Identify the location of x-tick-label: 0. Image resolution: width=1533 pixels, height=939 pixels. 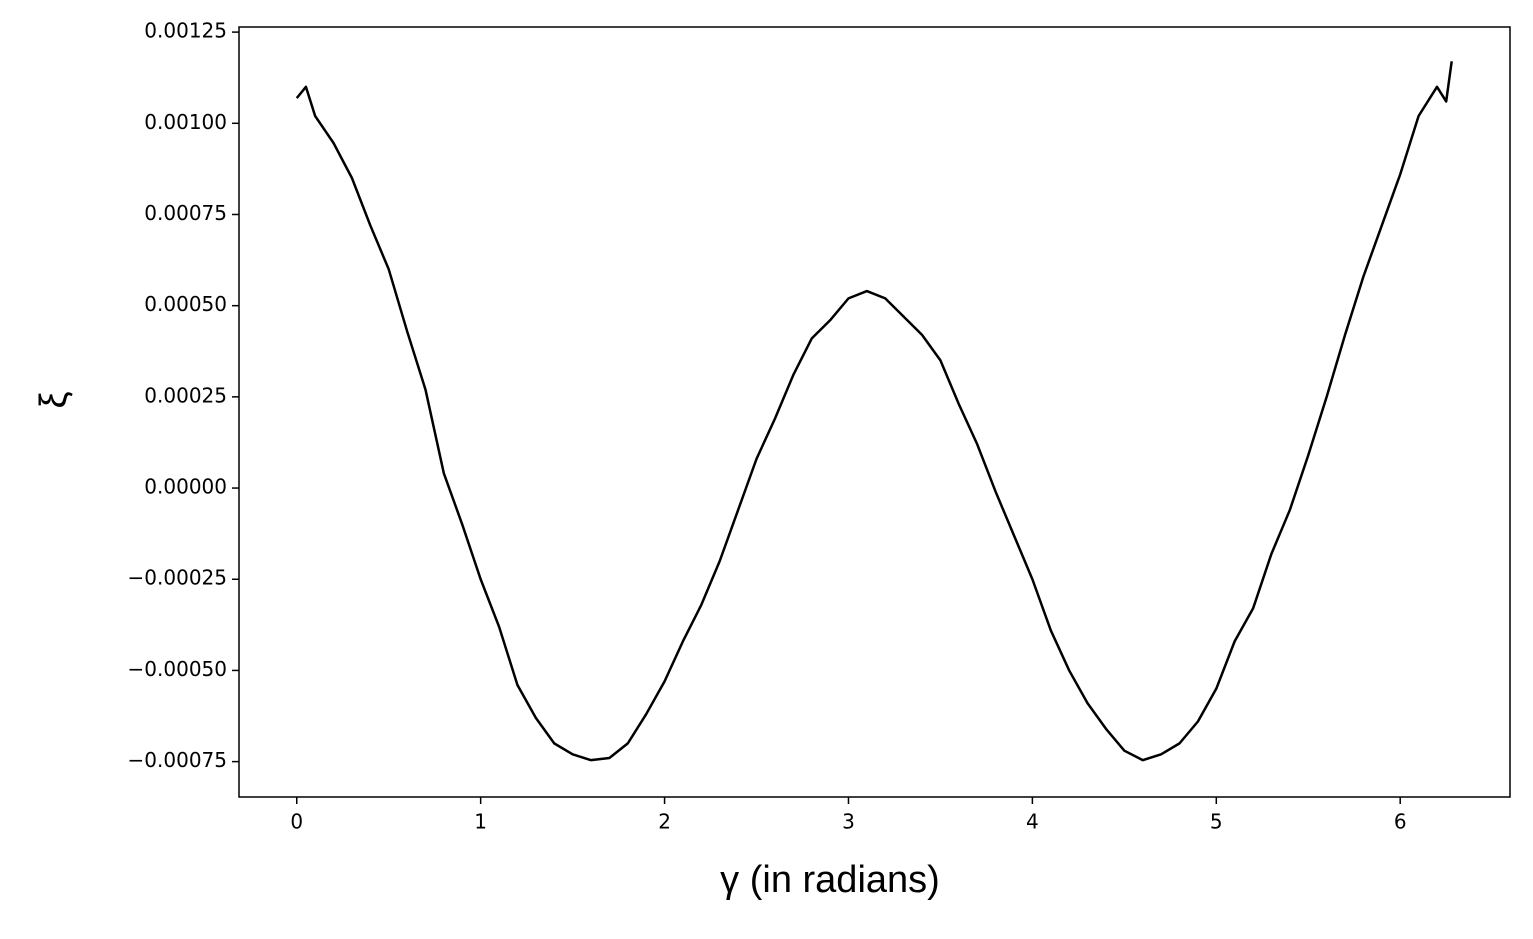
(296, 822).